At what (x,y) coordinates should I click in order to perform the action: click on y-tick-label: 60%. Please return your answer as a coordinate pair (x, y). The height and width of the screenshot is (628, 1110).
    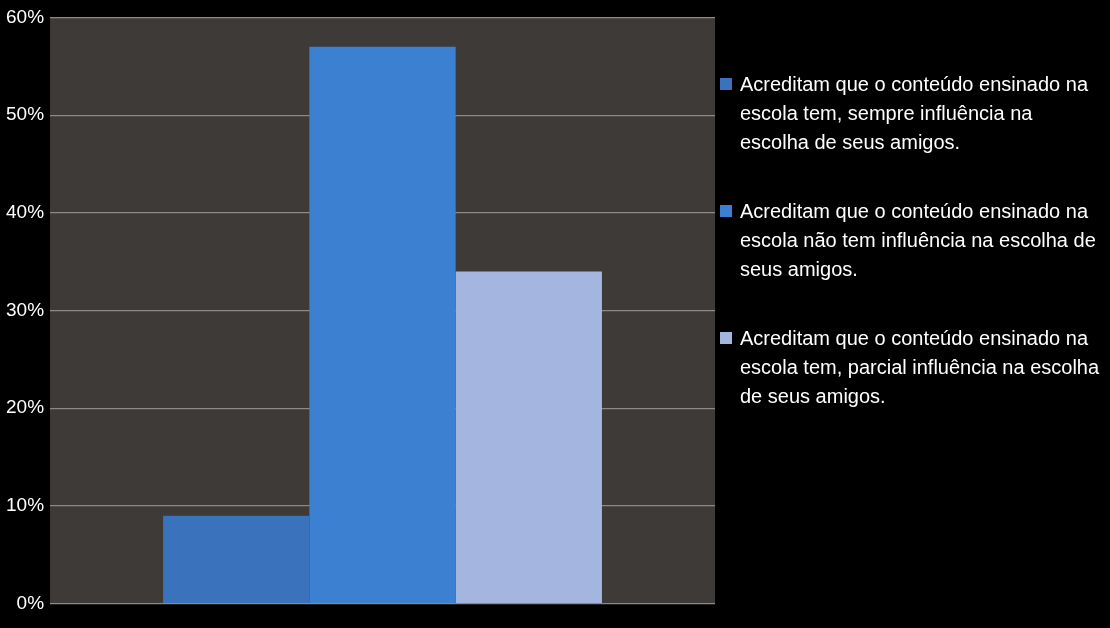
    Looking at the image, I should click on (25, 16).